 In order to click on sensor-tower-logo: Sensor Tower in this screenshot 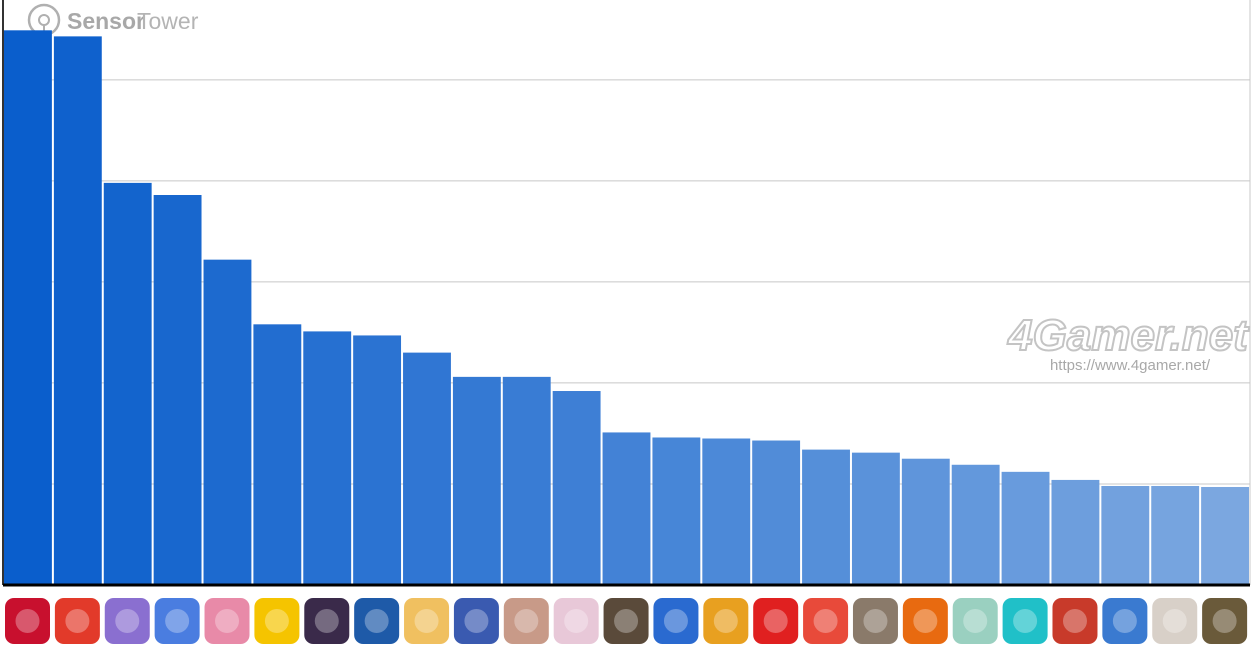, I will do `click(113, 20)`.